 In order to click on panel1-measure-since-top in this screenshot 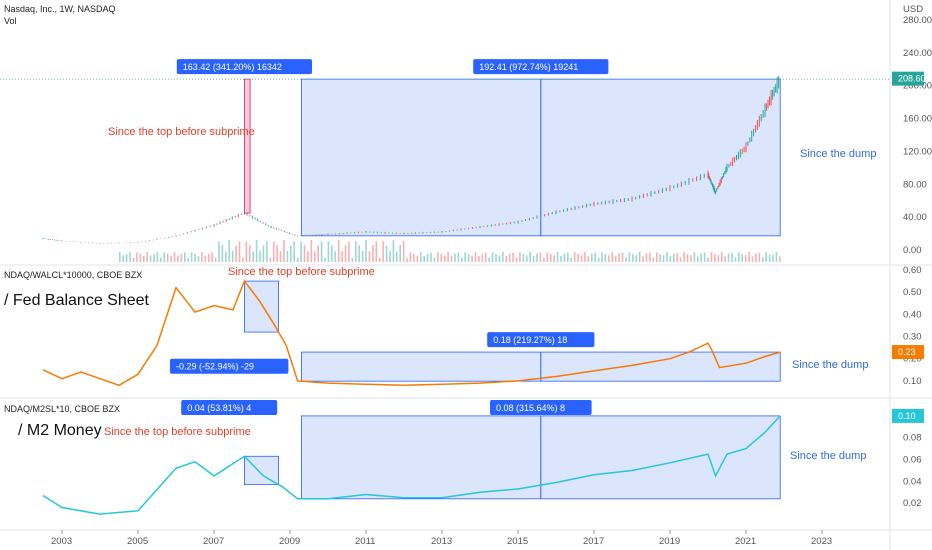, I will do `click(247, 146)`.